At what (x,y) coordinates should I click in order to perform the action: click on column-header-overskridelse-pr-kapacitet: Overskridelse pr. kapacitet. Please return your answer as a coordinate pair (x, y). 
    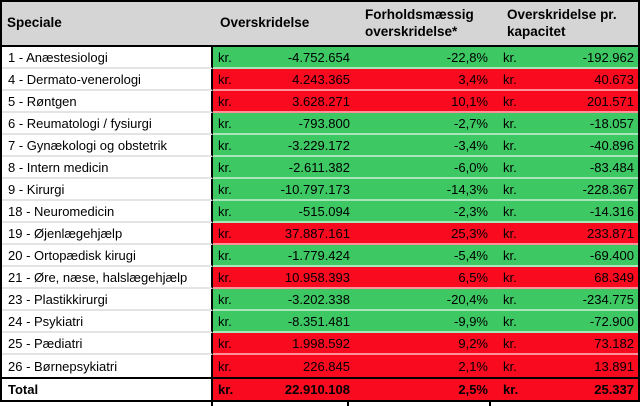
    Looking at the image, I should click on (562, 22).